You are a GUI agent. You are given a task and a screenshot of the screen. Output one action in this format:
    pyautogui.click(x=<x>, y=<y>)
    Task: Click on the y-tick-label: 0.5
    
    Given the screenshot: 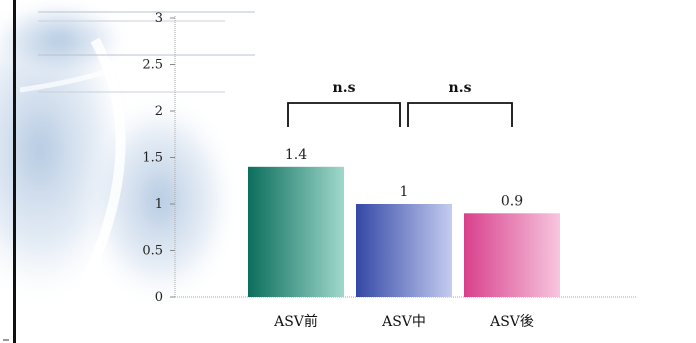 What is the action you would take?
    pyautogui.click(x=152, y=251)
    